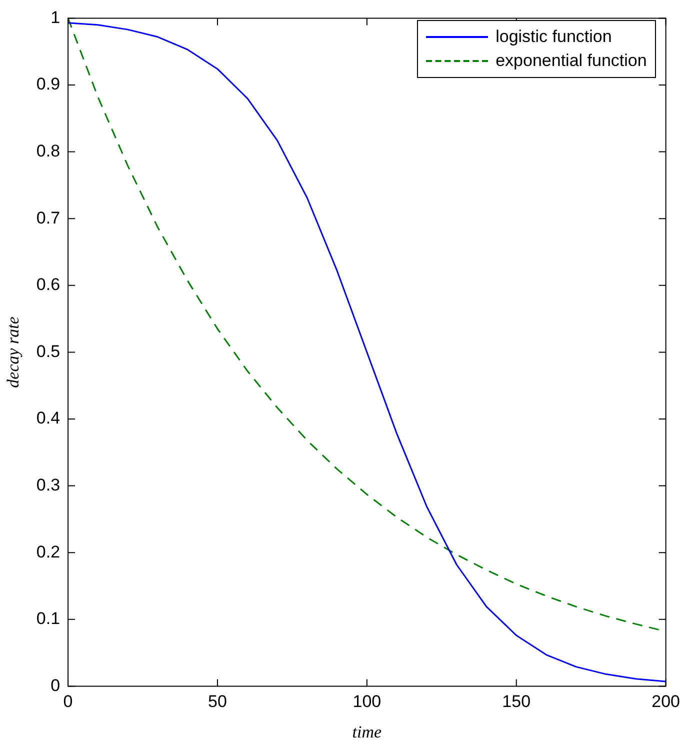  What do you see at coordinates (68, 702) in the screenshot?
I see `x-tick-label: 0` at bounding box center [68, 702].